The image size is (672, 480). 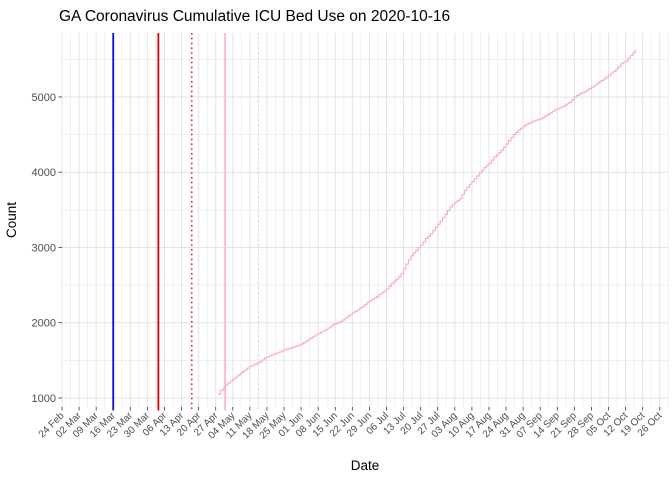 What do you see at coordinates (44, 248) in the screenshot?
I see `y-tick-label: 3000` at bounding box center [44, 248].